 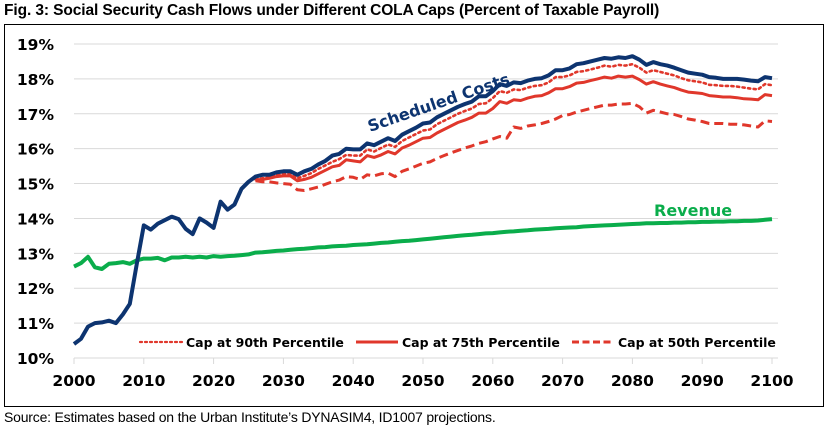 What do you see at coordinates (771, 381) in the screenshot?
I see `x-tick-label: 2100` at bounding box center [771, 381].